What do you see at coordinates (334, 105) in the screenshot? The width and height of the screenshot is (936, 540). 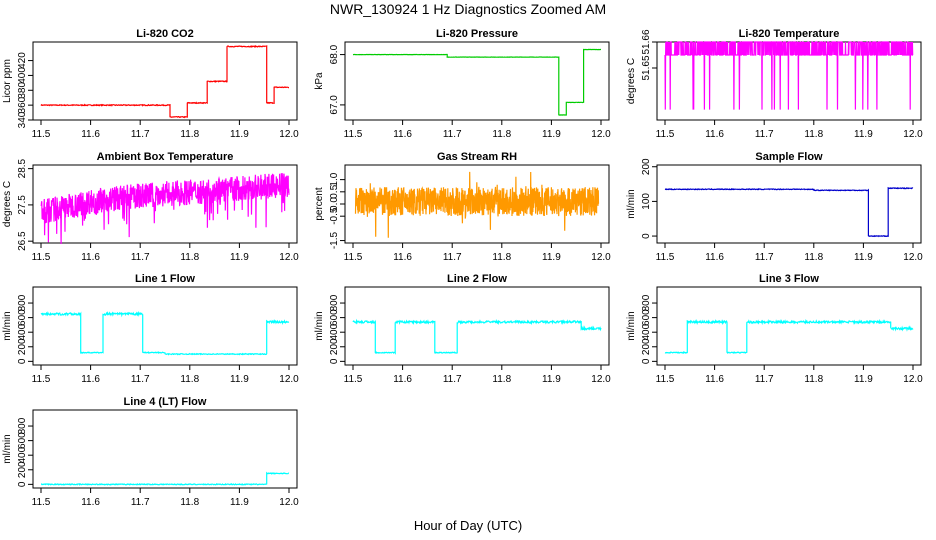 I see `y-tick-label: 67.0` at bounding box center [334, 105].